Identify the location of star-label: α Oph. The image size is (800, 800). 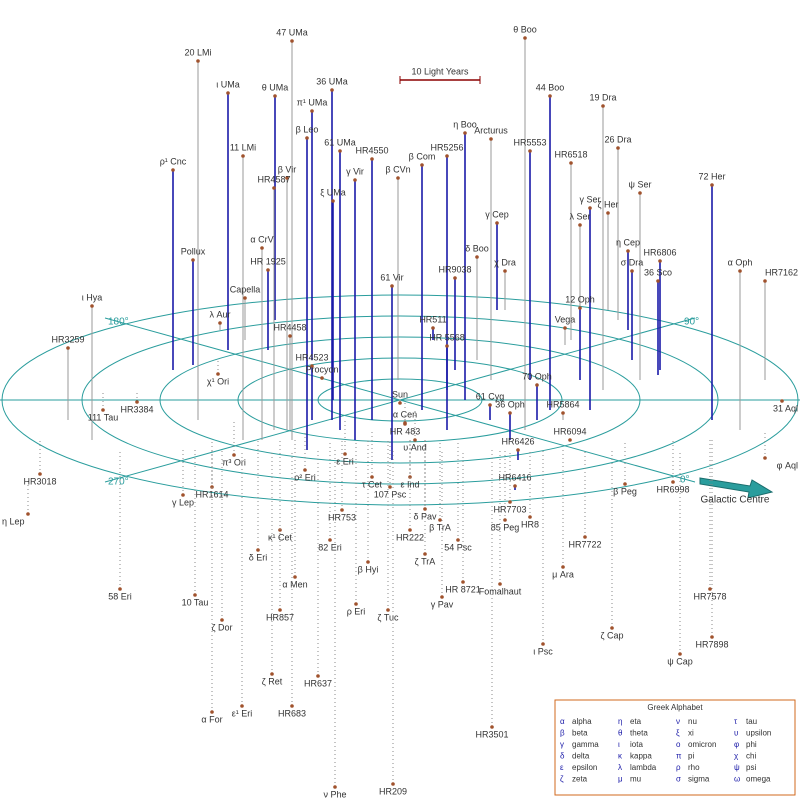
(740, 262).